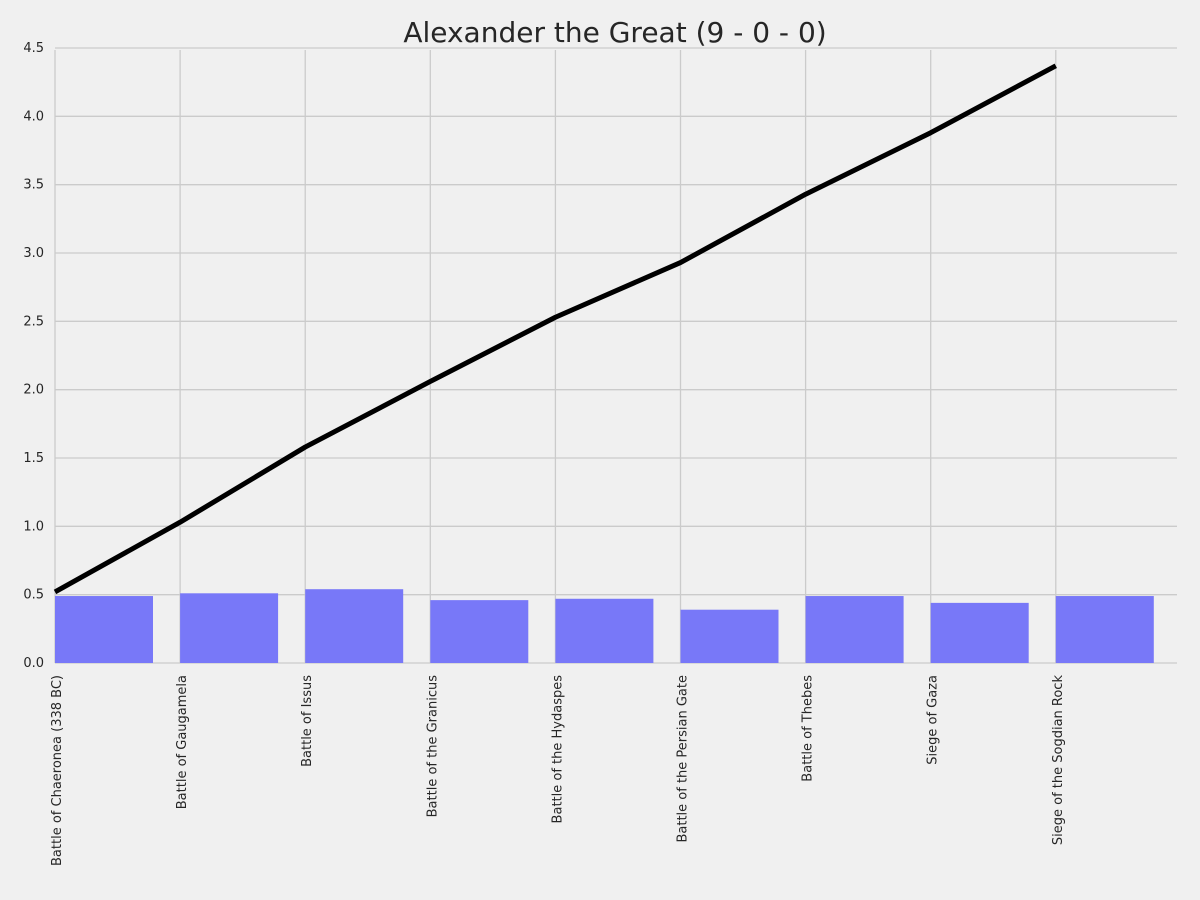 This screenshot has width=1200, height=900. Describe the element at coordinates (33, 185) in the screenshot. I see `y-tick-label: 3.5` at that location.